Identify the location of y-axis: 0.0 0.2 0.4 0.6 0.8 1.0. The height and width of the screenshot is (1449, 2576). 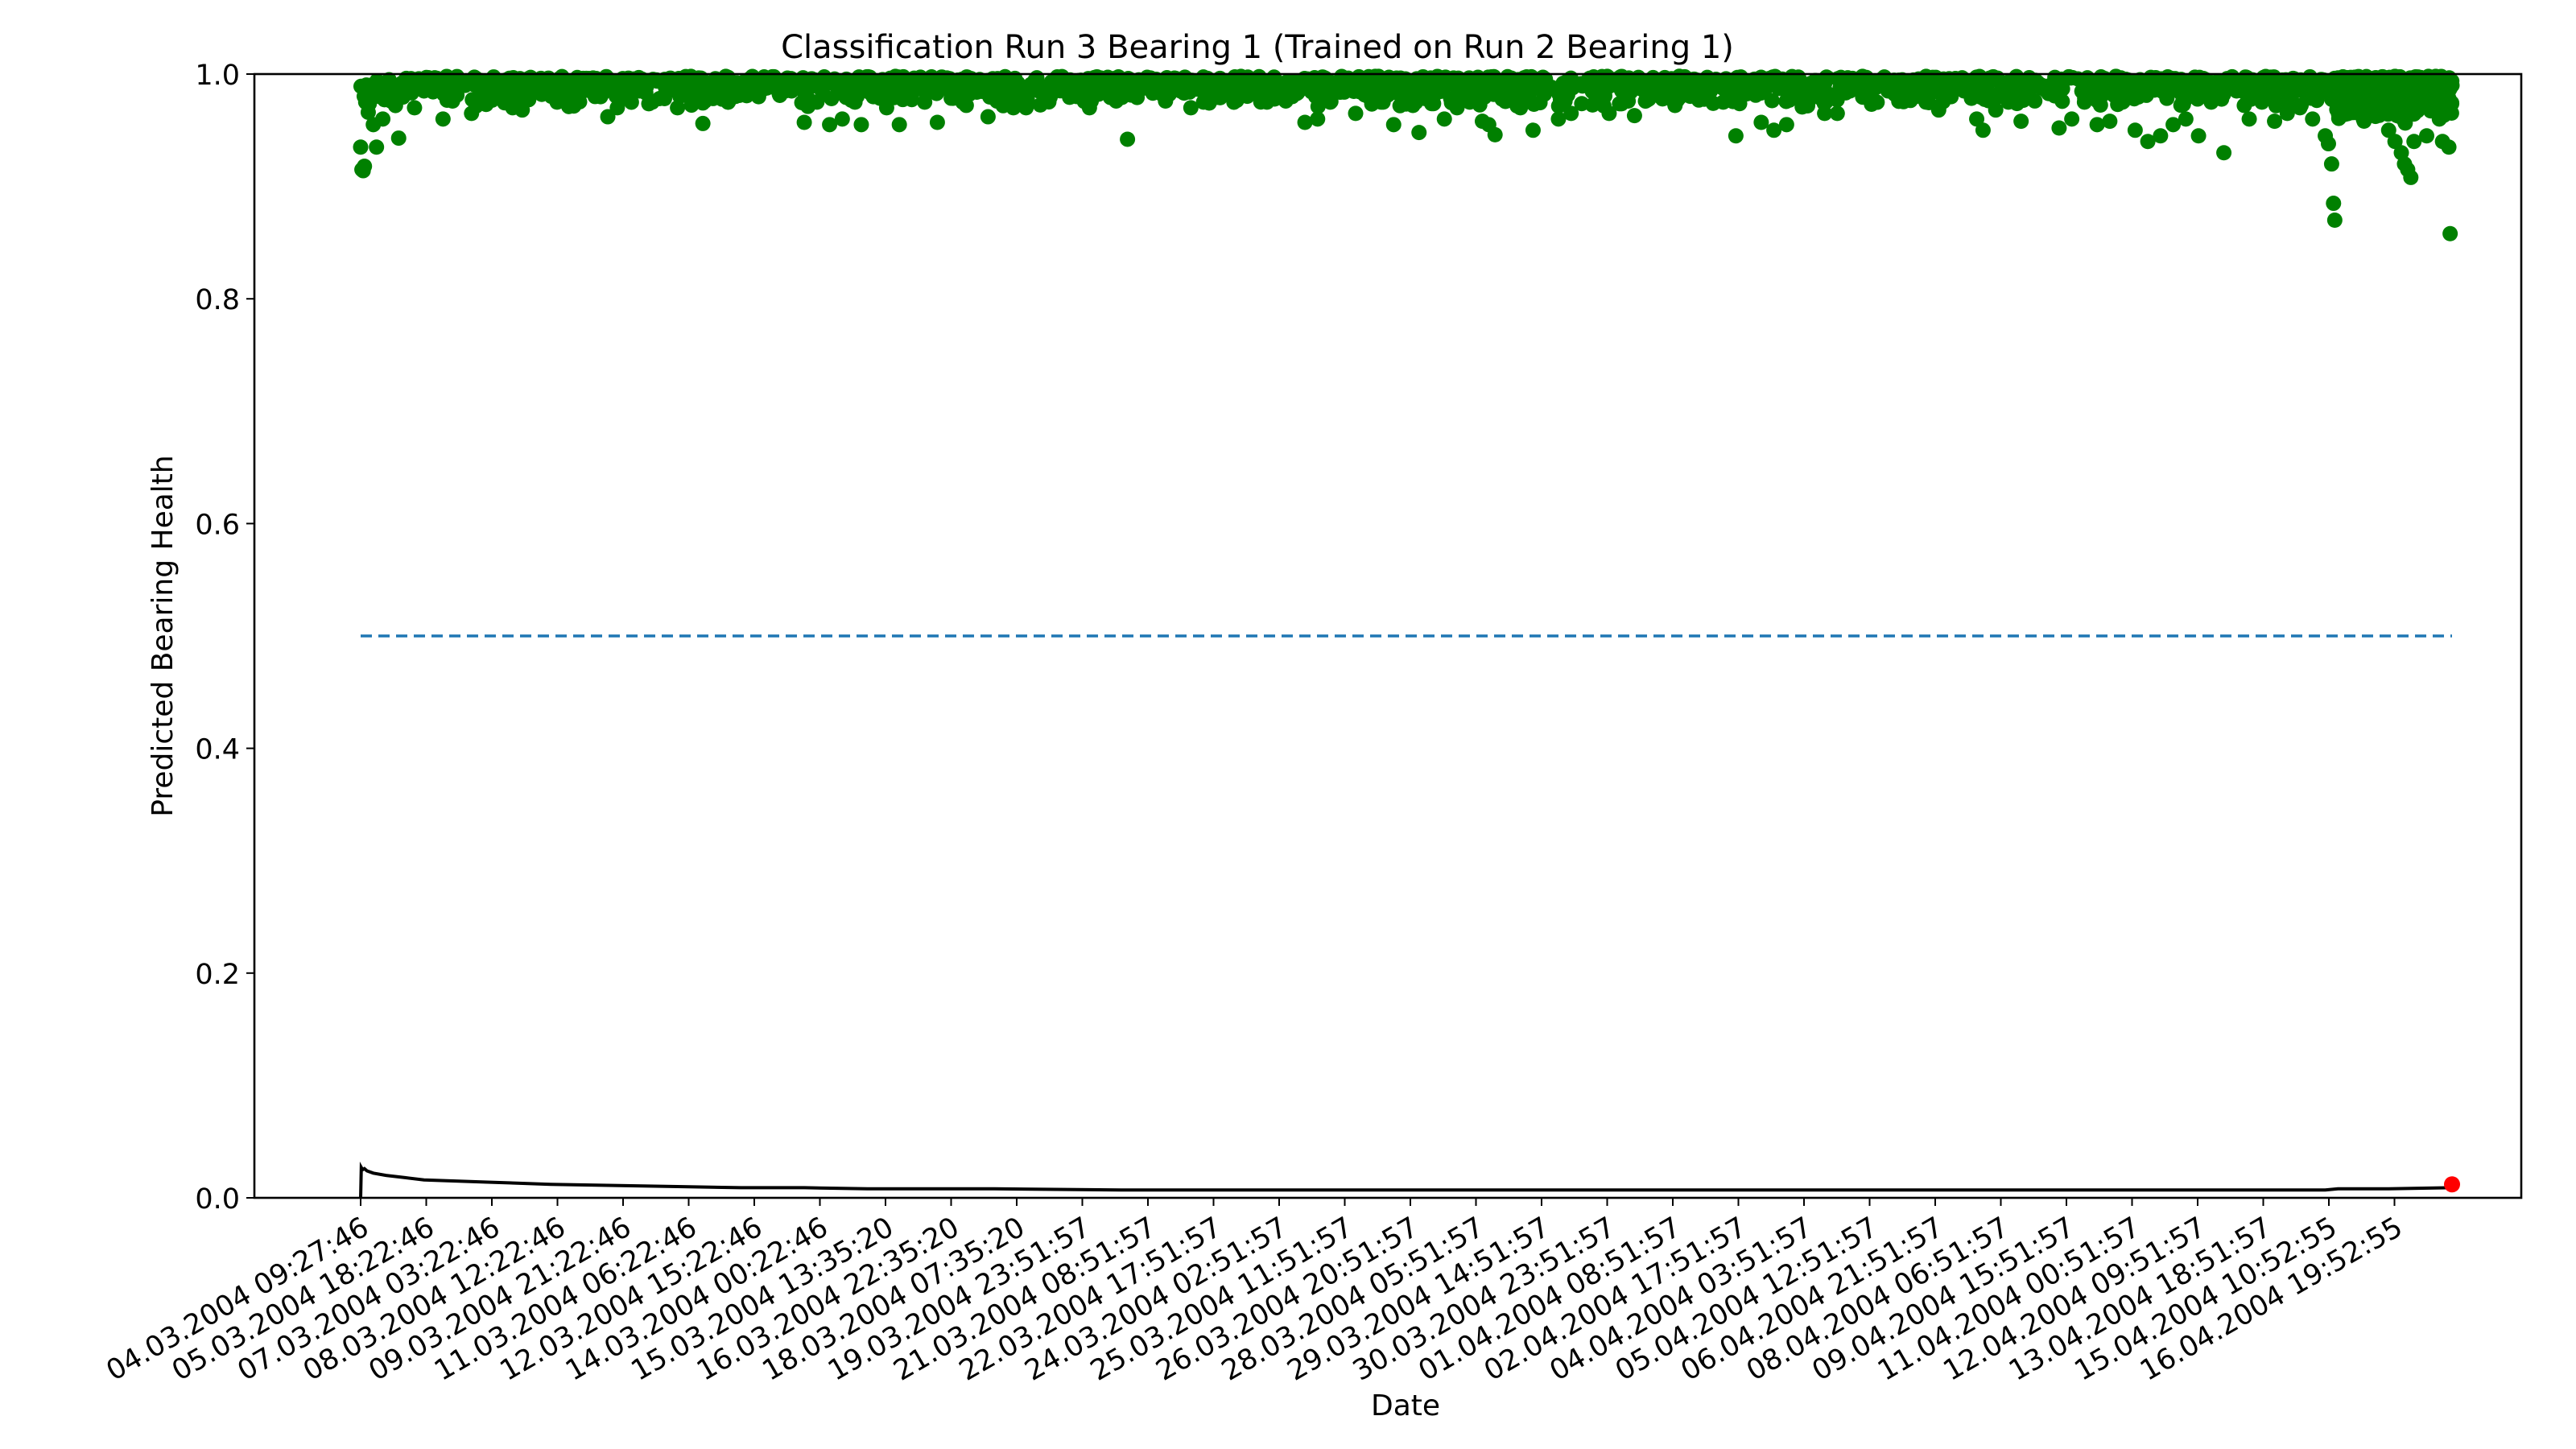
(224, 638).